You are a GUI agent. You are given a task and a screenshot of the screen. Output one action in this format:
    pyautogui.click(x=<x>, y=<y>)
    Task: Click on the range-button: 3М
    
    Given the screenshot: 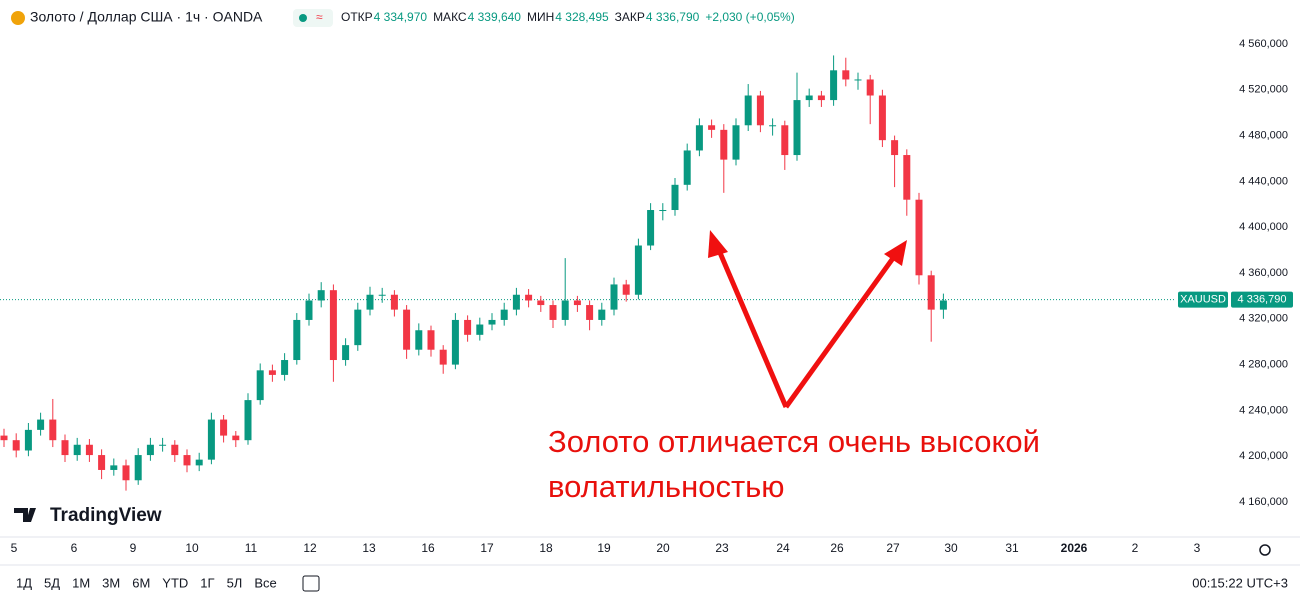 What is the action you would take?
    pyautogui.click(x=111, y=582)
    